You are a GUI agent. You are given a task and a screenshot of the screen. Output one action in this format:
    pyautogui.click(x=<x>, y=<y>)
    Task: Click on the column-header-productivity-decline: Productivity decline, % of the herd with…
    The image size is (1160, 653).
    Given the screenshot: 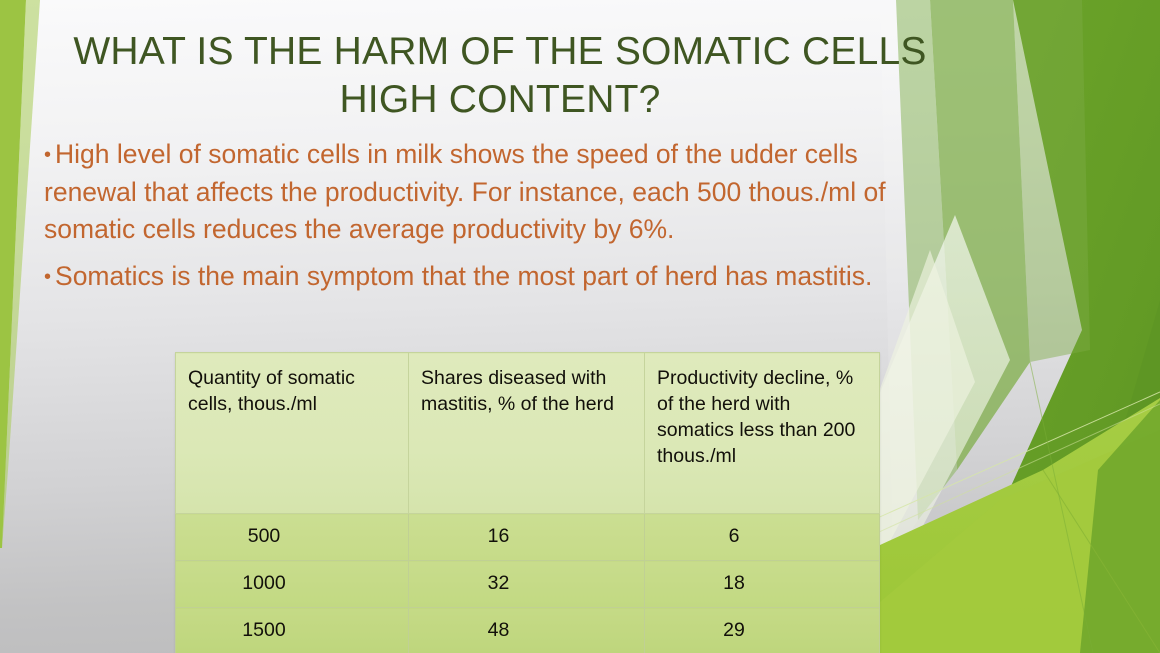 What is the action you would take?
    pyautogui.click(x=762, y=433)
    